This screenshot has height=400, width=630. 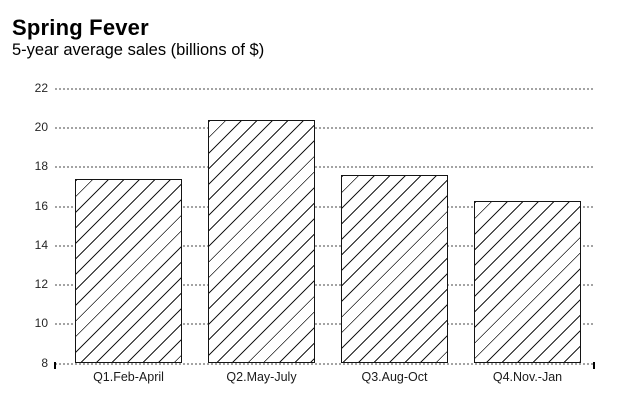 I want to click on x-category-label: Q3.Aug-Oct, so click(x=394, y=377).